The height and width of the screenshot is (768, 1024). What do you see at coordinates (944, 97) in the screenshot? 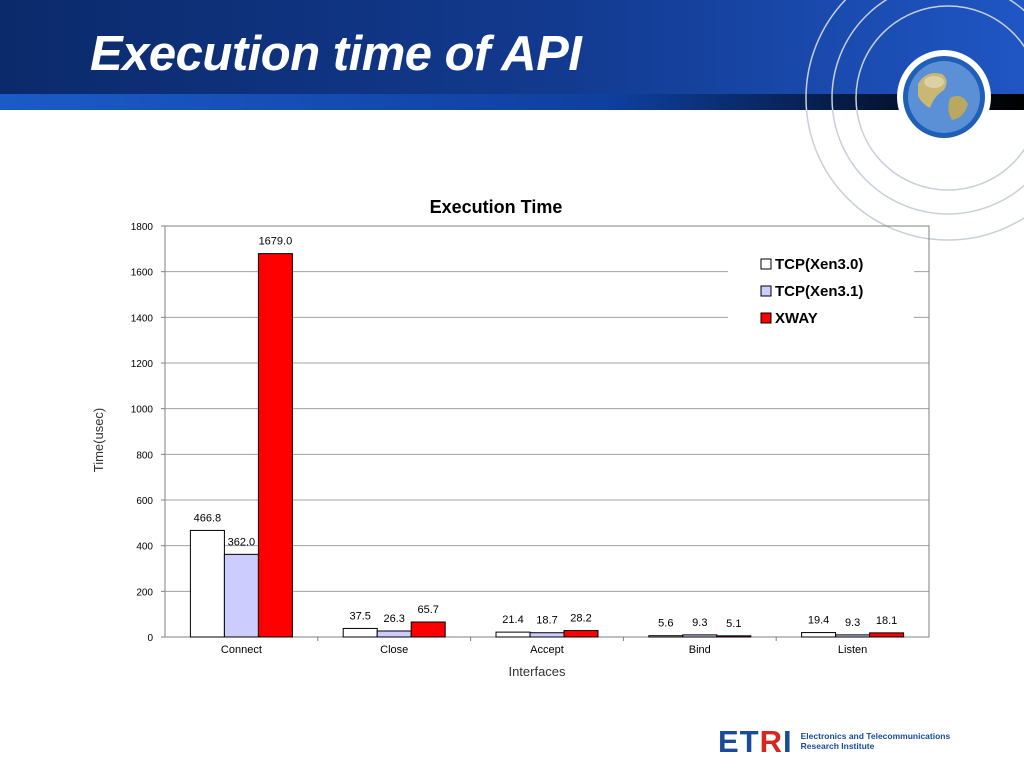
I see `globe-icon` at bounding box center [944, 97].